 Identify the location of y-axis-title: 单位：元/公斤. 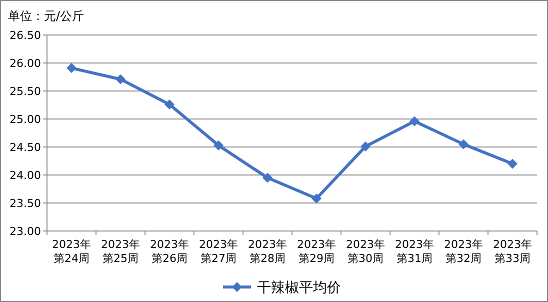
(46, 16).